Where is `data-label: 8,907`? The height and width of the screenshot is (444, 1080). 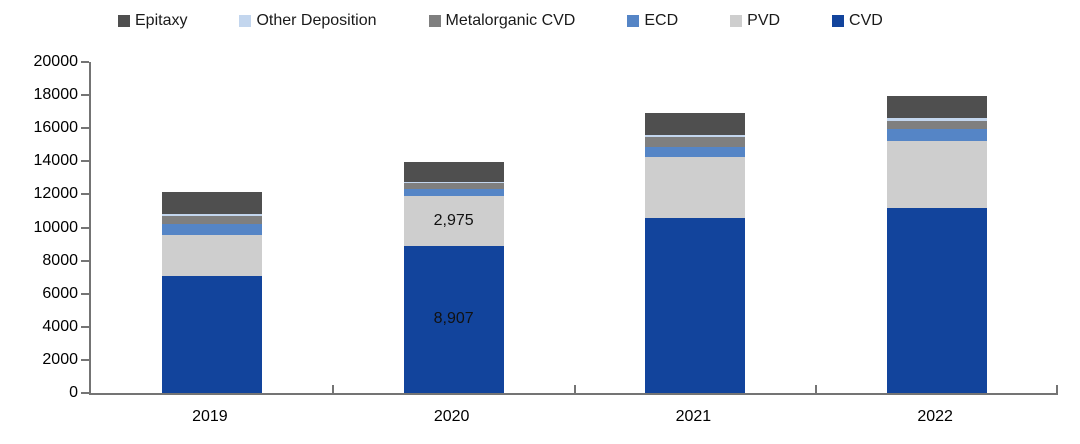
data-label: 8,907 is located at coordinates (453, 319).